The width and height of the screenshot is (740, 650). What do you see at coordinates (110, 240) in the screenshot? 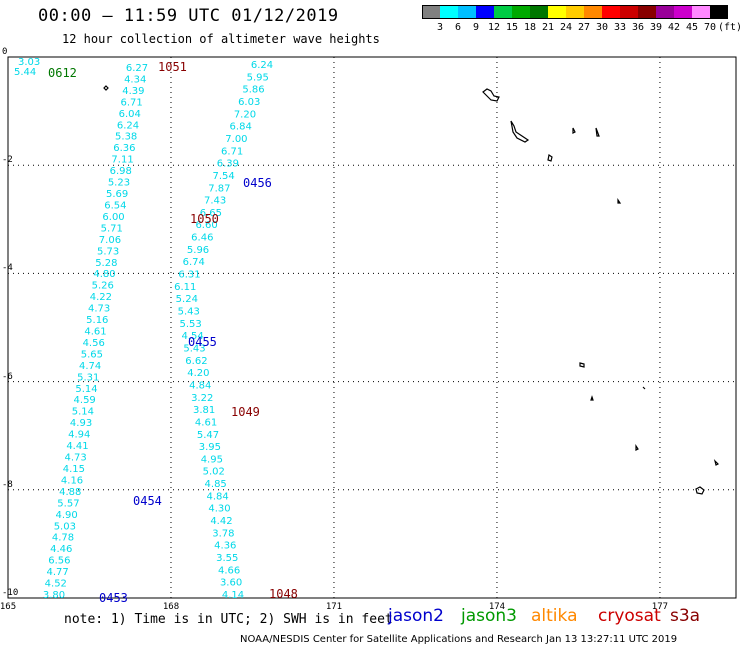
I see `track-a-value: 7.06` at bounding box center [110, 240].